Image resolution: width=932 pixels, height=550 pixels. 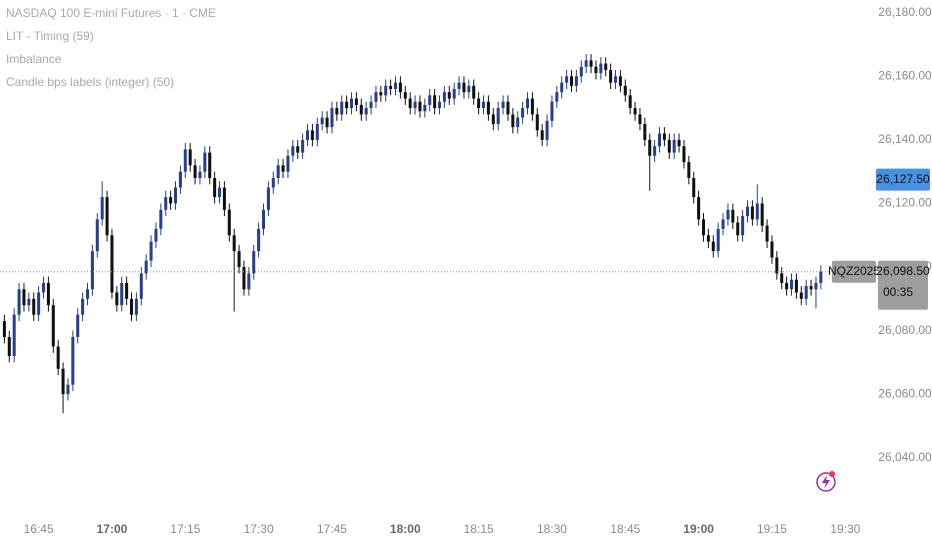 What do you see at coordinates (90, 82) in the screenshot?
I see `indicator: Candle bps labels (integer) (50)` at bounding box center [90, 82].